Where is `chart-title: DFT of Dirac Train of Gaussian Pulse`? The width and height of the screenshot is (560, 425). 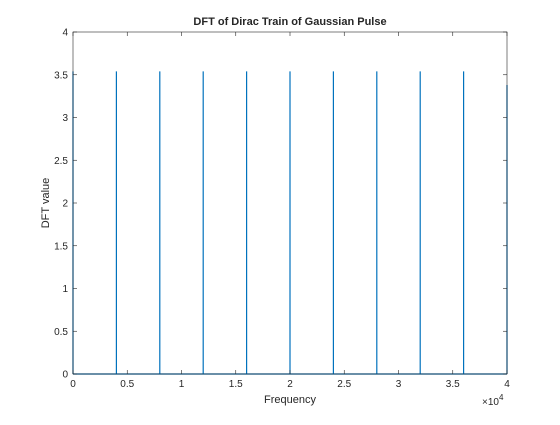 chart-title: DFT of Dirac Train of Gaussian Pulse is located at coordinates (289, 22).